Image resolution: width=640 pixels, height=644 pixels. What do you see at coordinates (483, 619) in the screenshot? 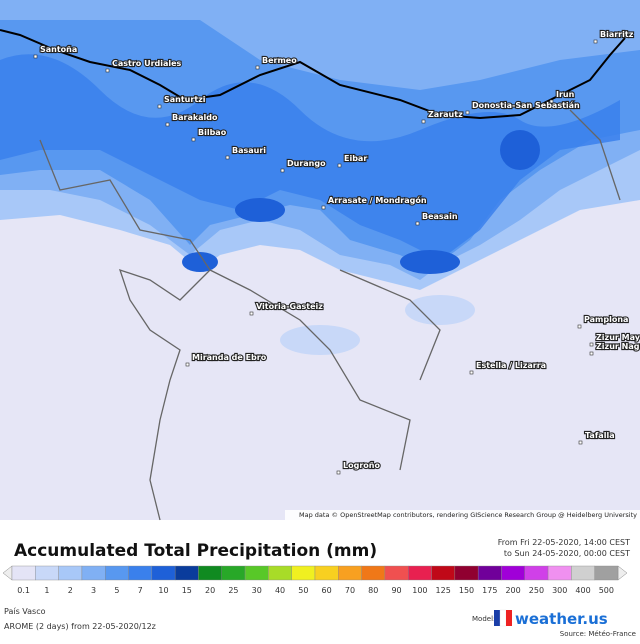
I see `model-label: Model:` at bounding box center [483, 619].